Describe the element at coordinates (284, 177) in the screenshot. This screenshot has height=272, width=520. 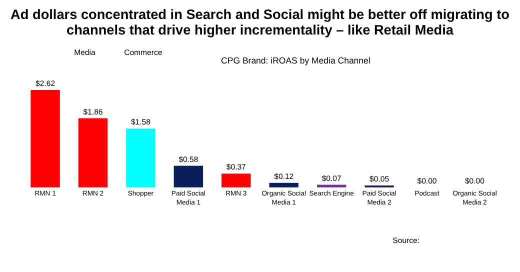
I see `data-label: $0.12` at that location.